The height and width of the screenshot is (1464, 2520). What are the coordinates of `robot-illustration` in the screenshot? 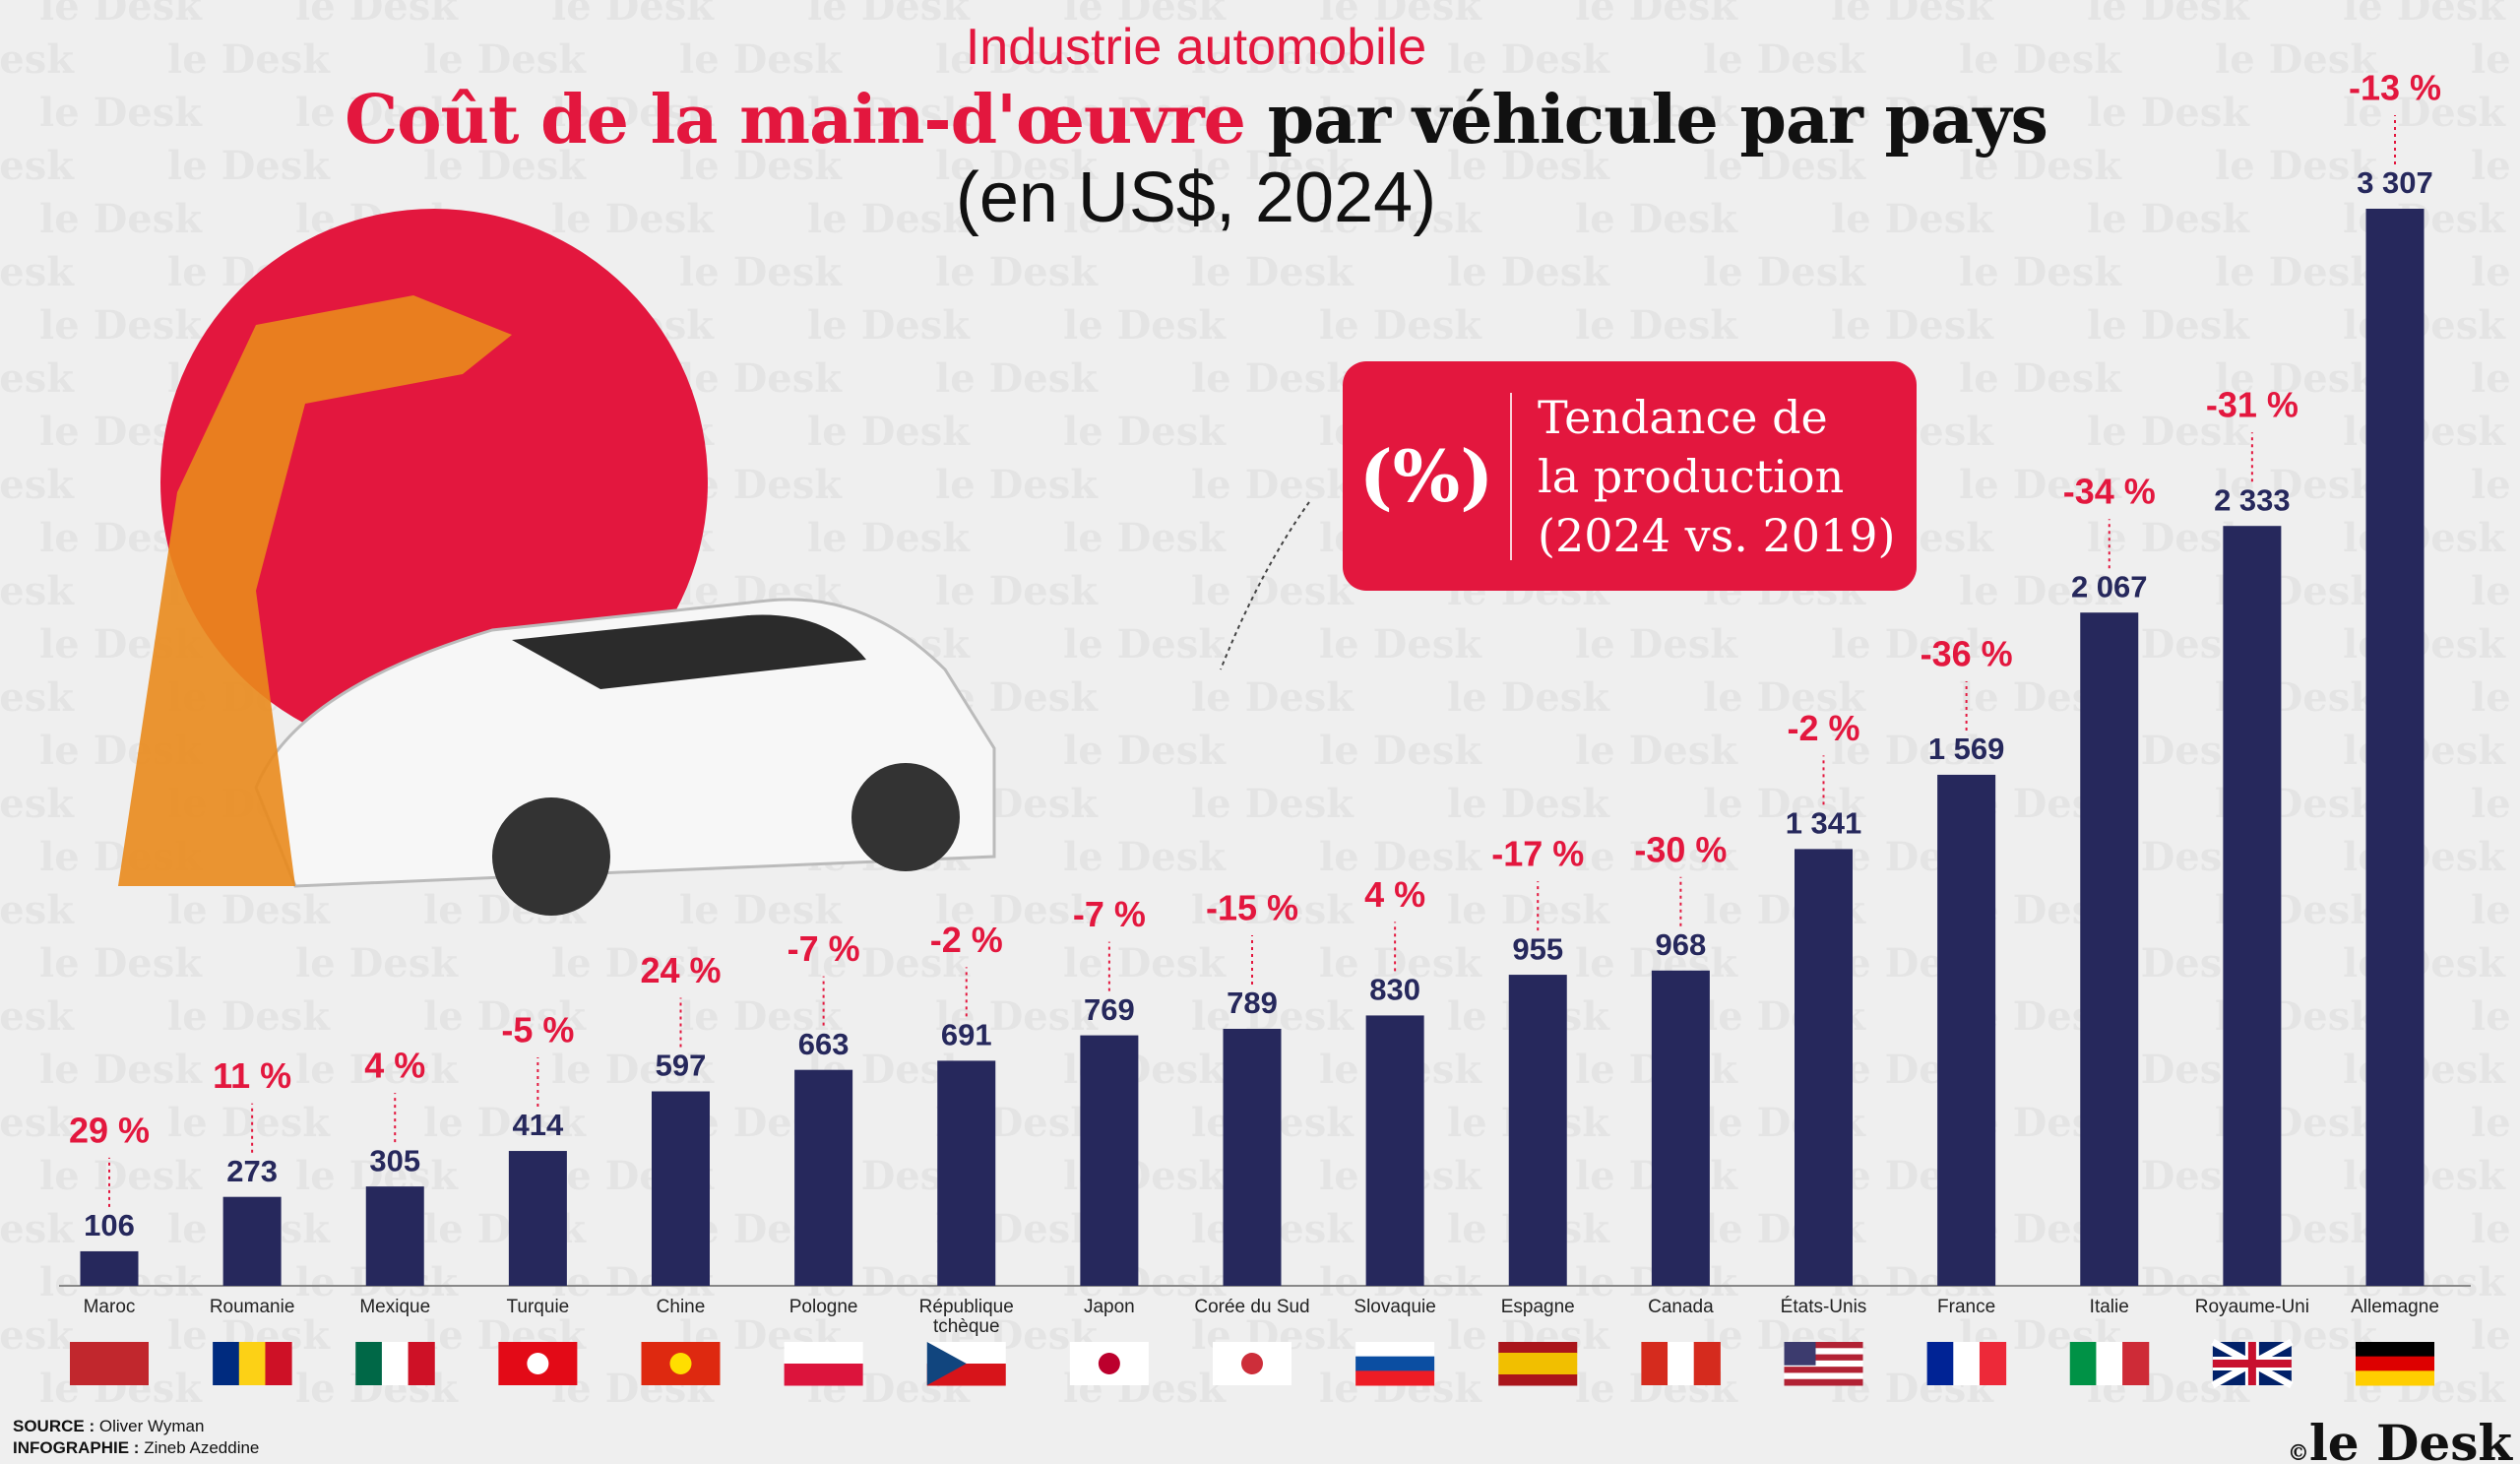 It's located at (315, 591).